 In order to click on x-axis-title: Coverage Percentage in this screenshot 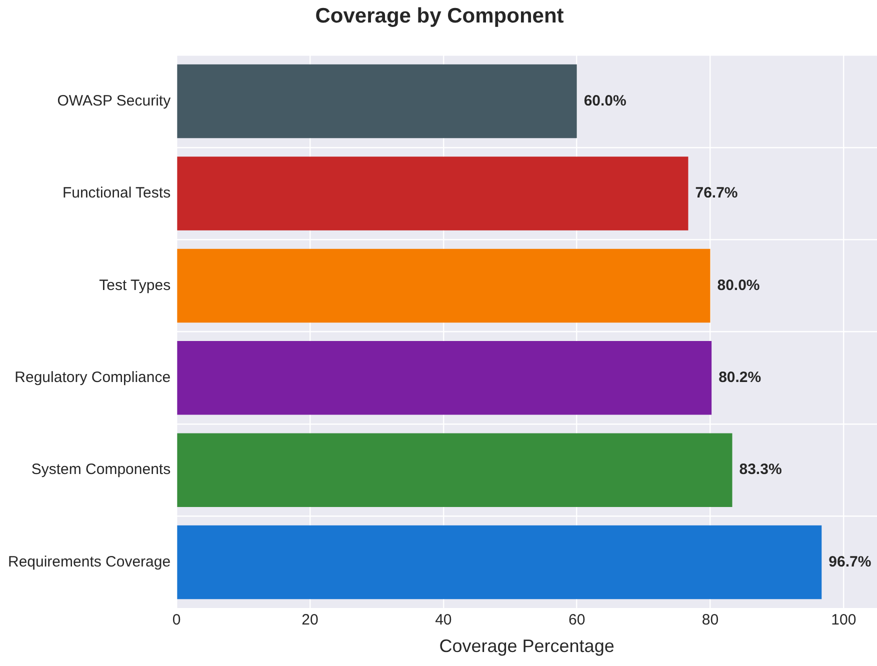, I will do `click(526, 646)`.